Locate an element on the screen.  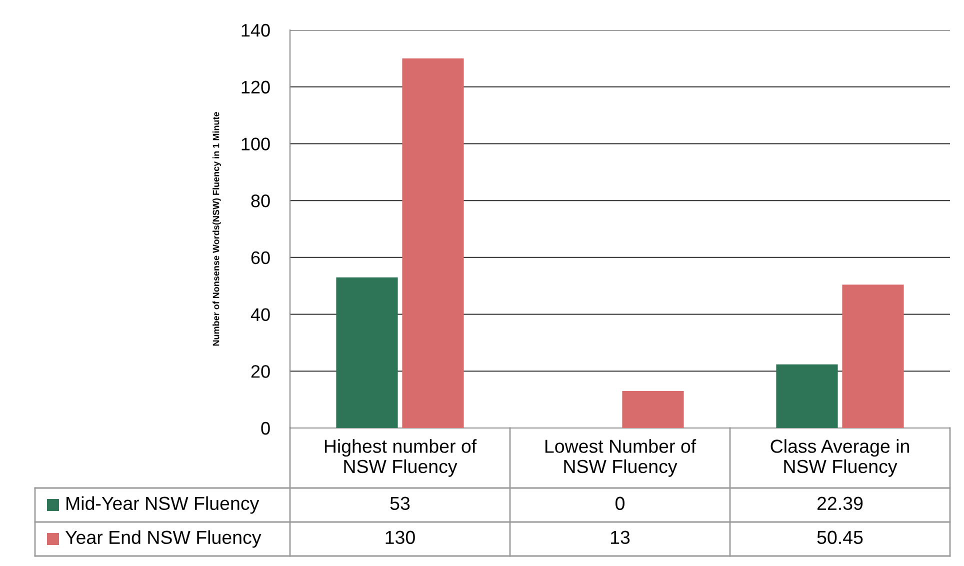
legend-label: Mid-Year NSW Fluency is located at coordinates (163, 505).